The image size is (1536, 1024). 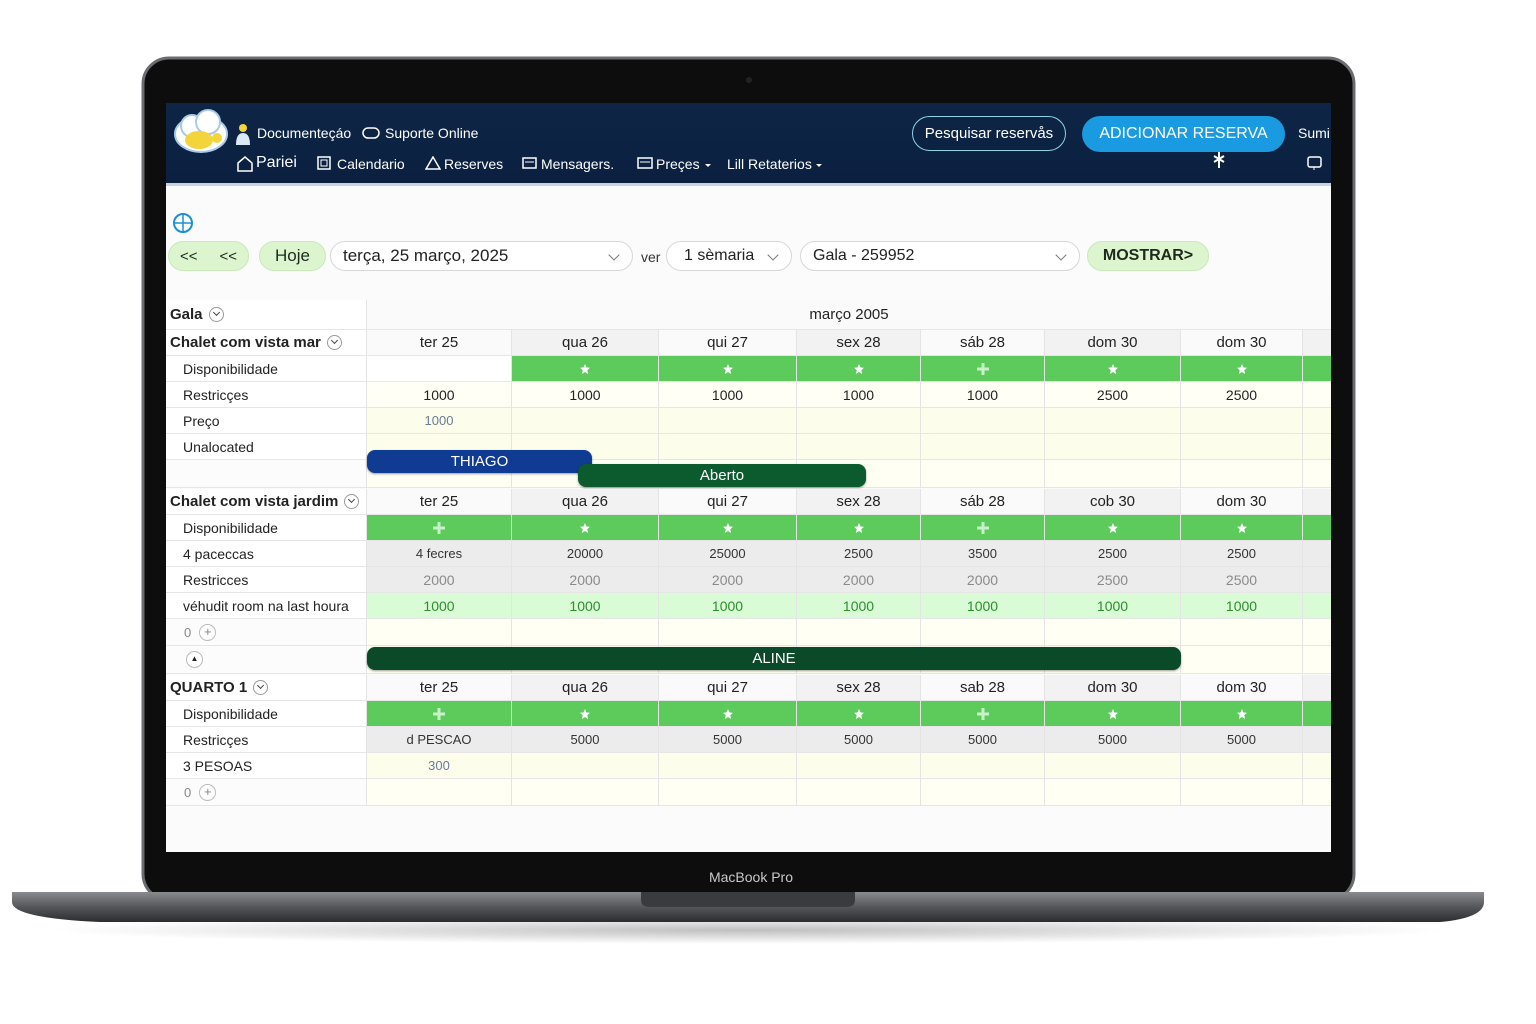 I want to click on section-label: Chalet com vista jardim, so click(x=266, y=502).